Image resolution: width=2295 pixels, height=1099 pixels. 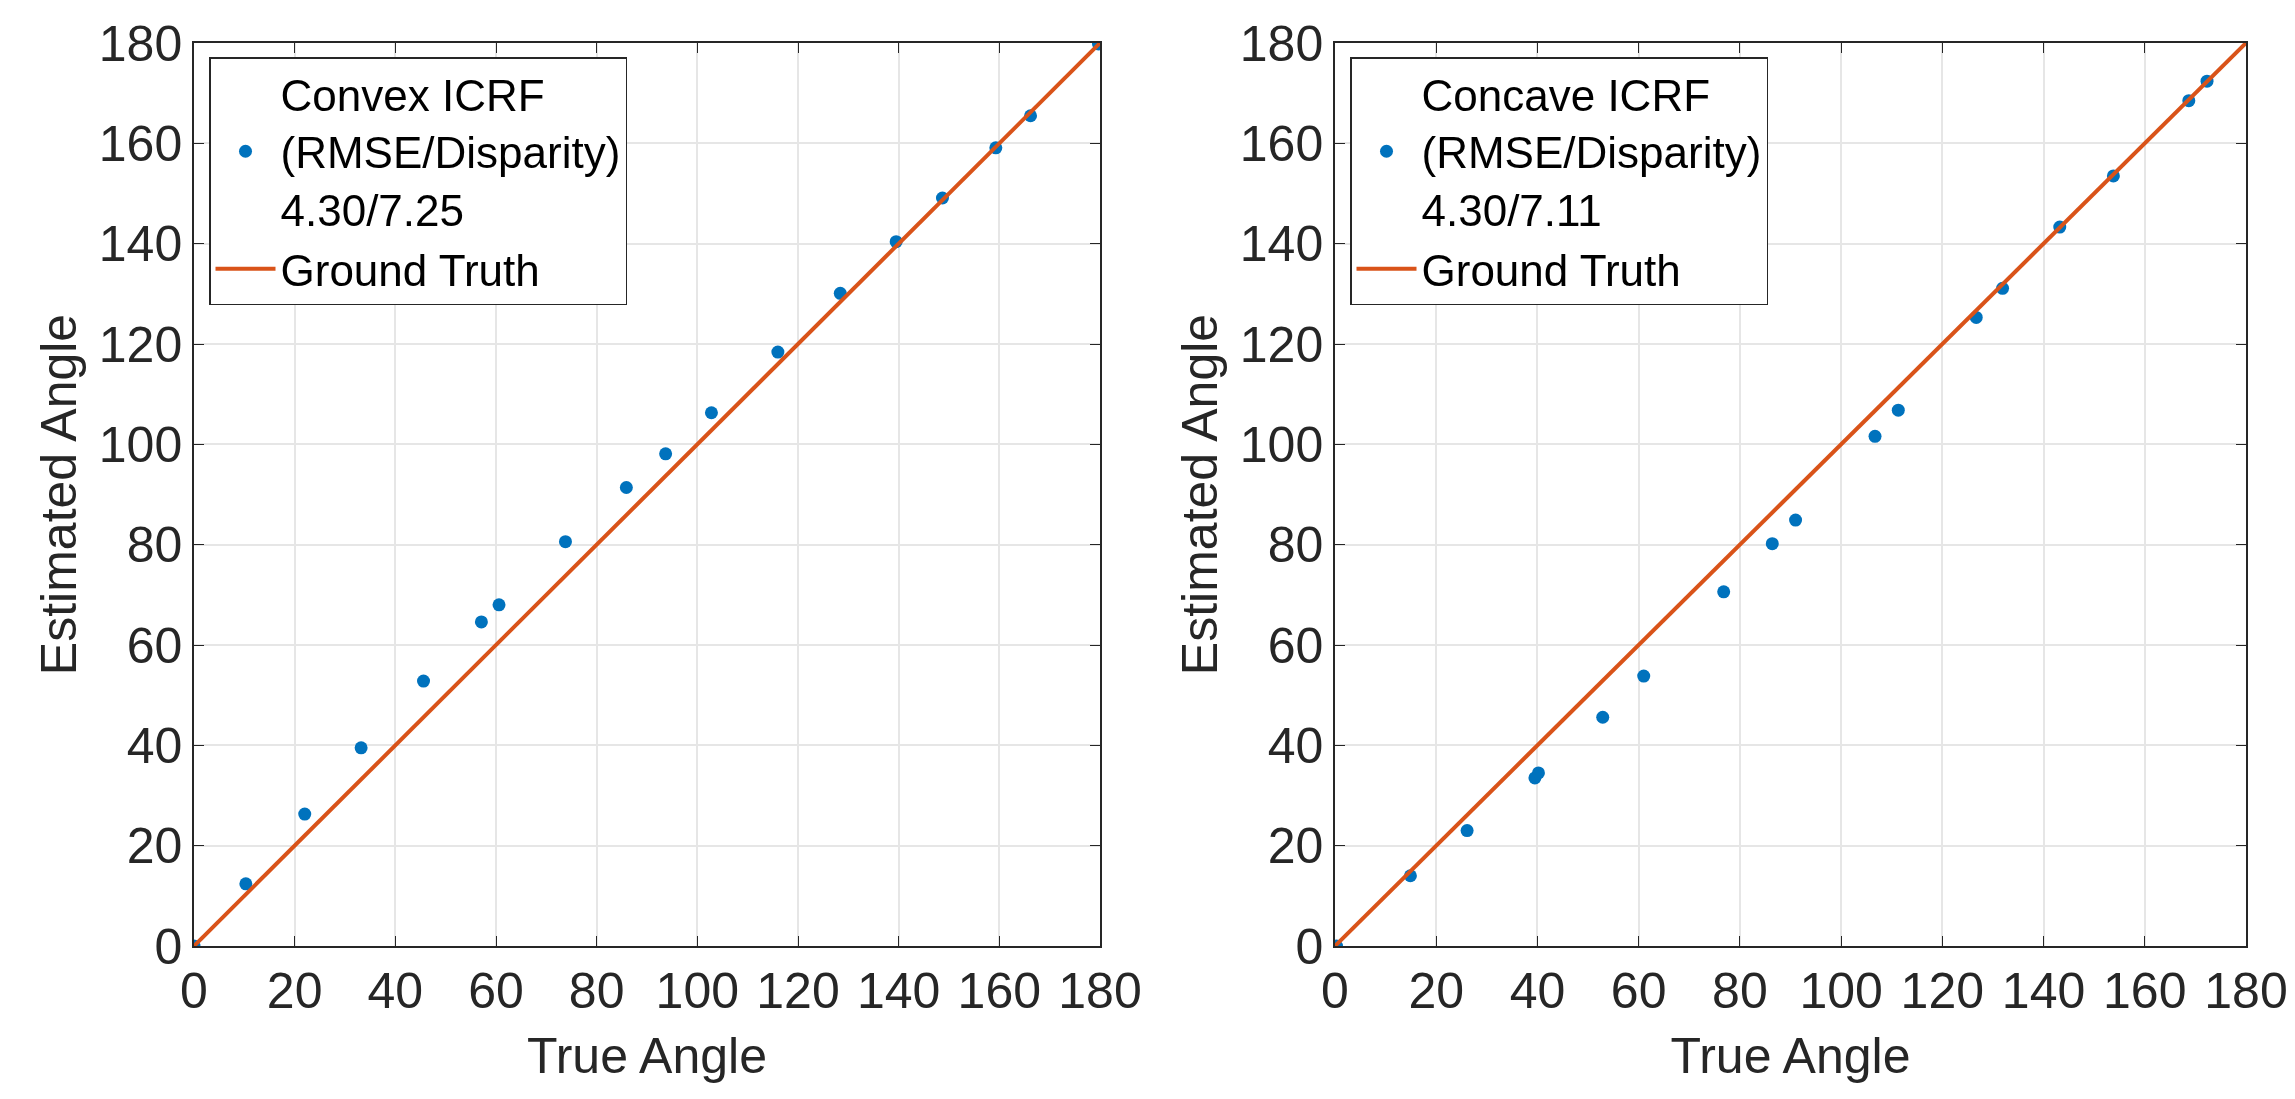 What do you see at coordinates (1591, 153) in the screenshot?
I see `legend-label: Concave ICRF (RMSE/Disparity) 4.30/7.11` at bounding box center [1591, 153].